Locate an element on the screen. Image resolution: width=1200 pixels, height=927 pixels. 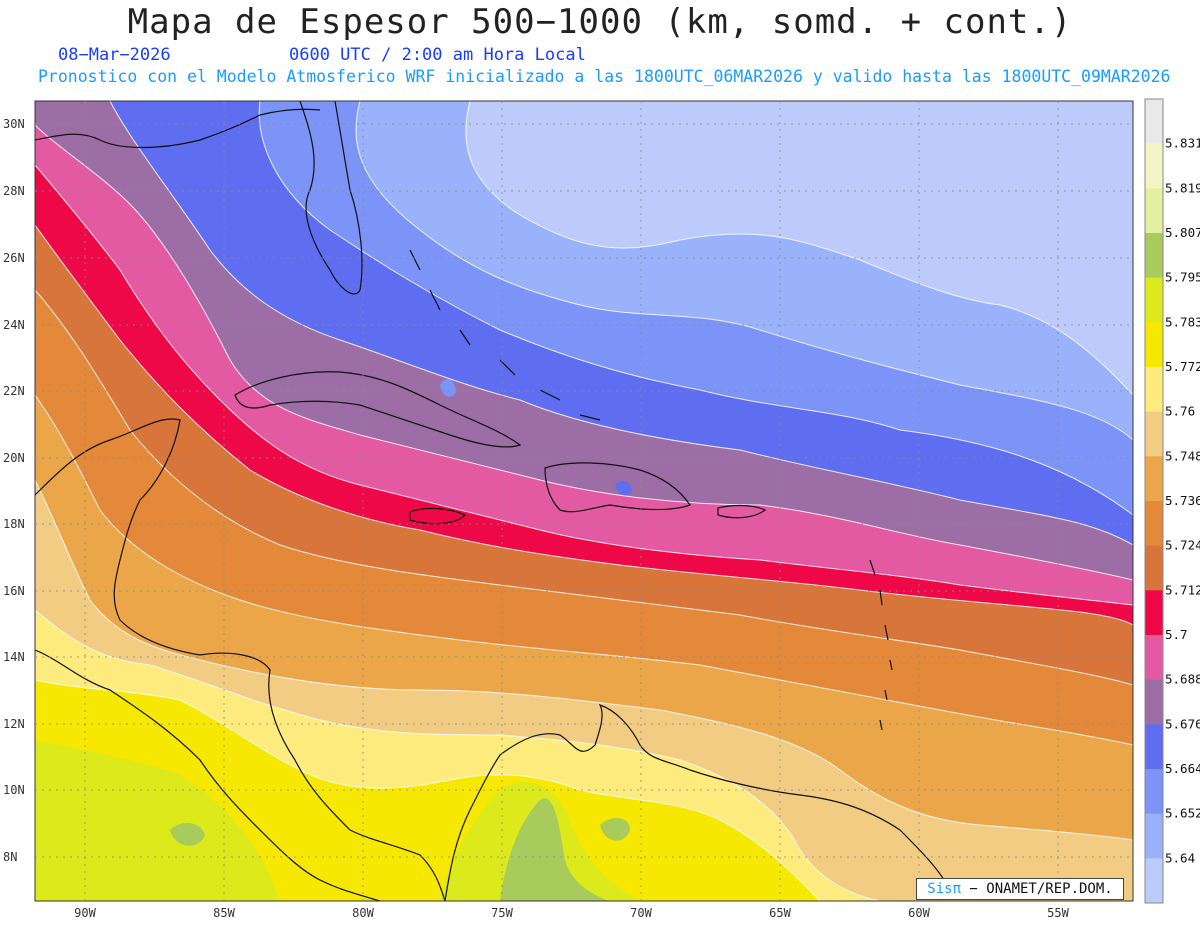
forecast-time: 0600 UTC / 2:00 am Hora Local is located at coordinates (437, 55).